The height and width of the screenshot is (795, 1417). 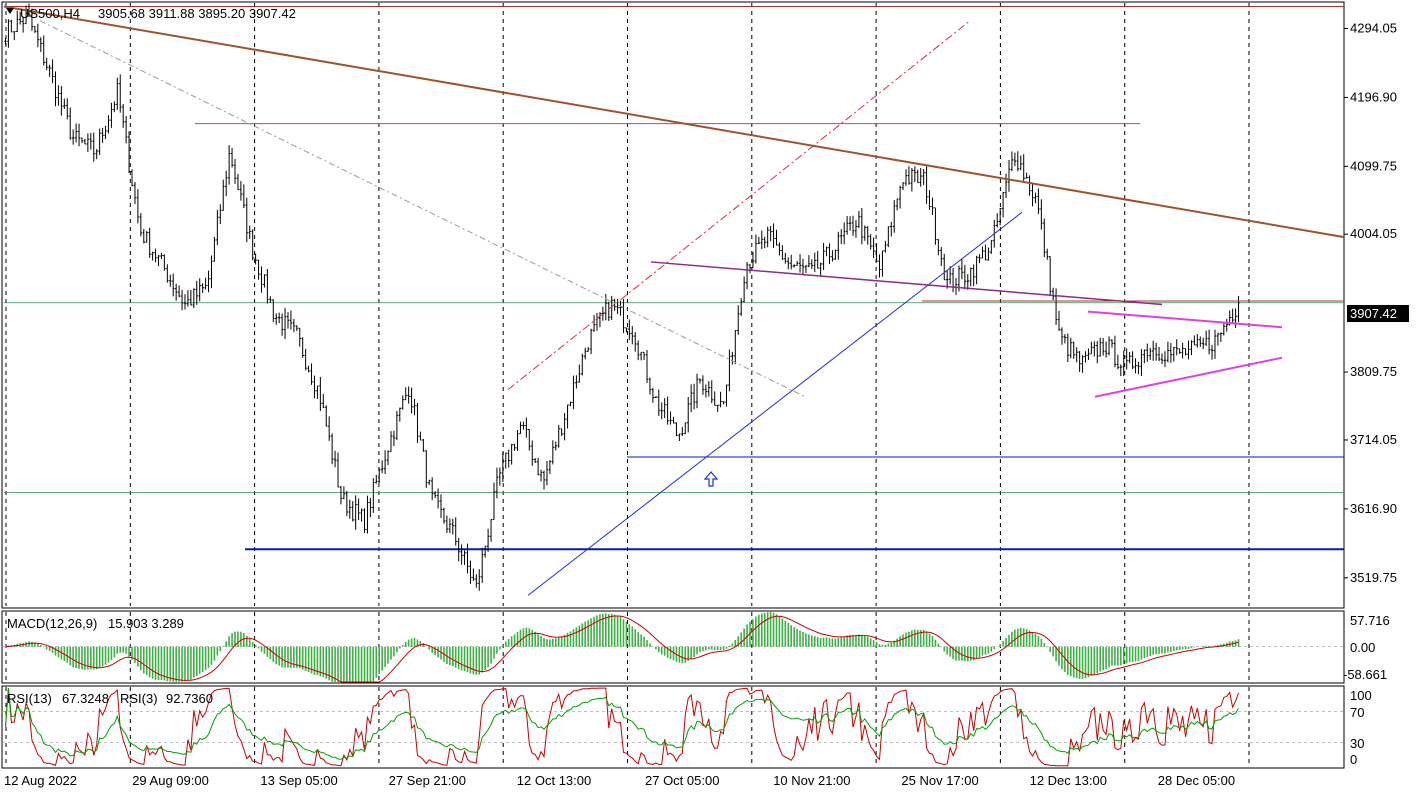 I want to click on time-tick-label: 28 Dec 05:00, so click(x=1196, y=780).